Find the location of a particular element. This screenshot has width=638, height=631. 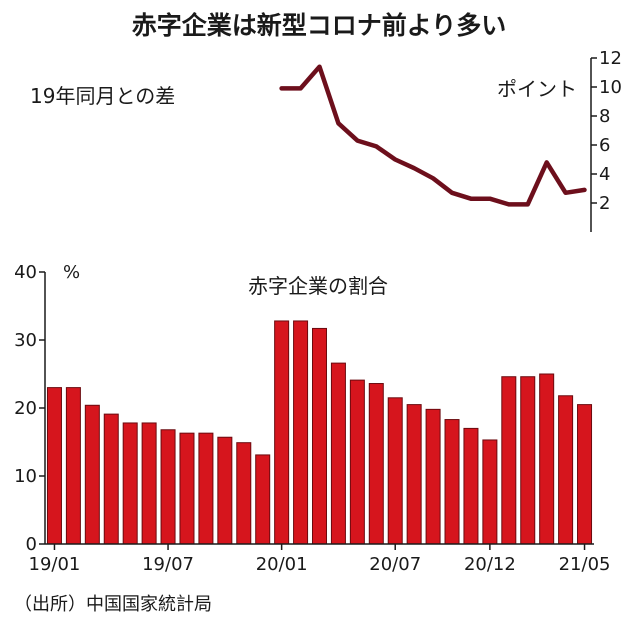

bar-x-tick-label: 19/07 is located at coordinates (168, 564).